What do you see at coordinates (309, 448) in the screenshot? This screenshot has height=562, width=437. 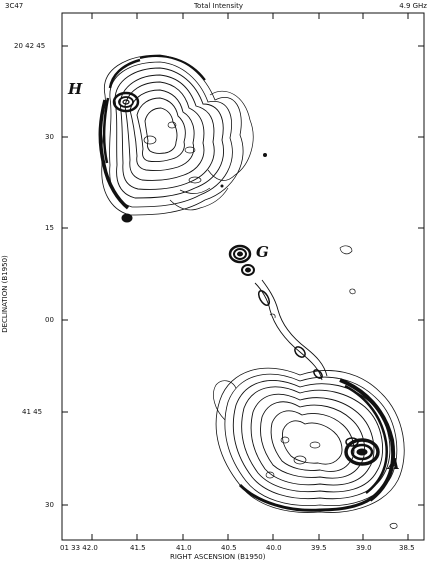 I see `lobe-a-contours` at bounding box center [309, 448].